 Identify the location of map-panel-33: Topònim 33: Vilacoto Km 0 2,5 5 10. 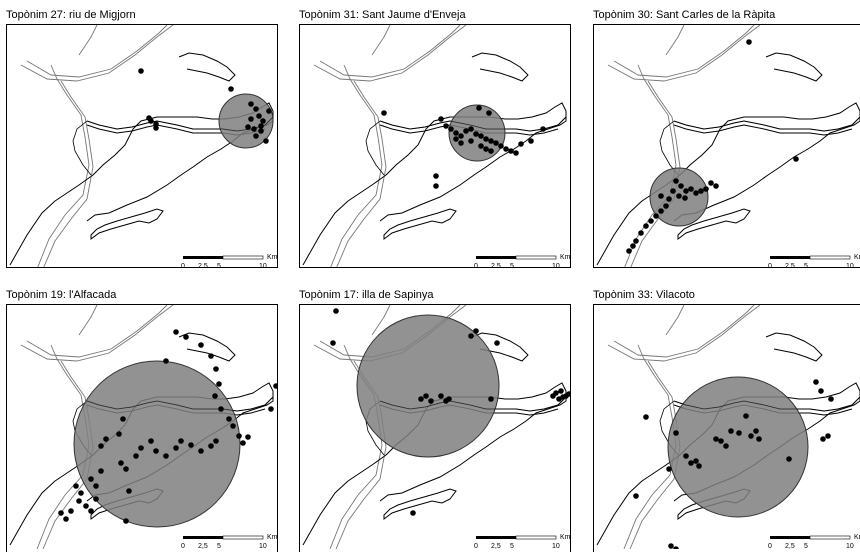
(726, 420).